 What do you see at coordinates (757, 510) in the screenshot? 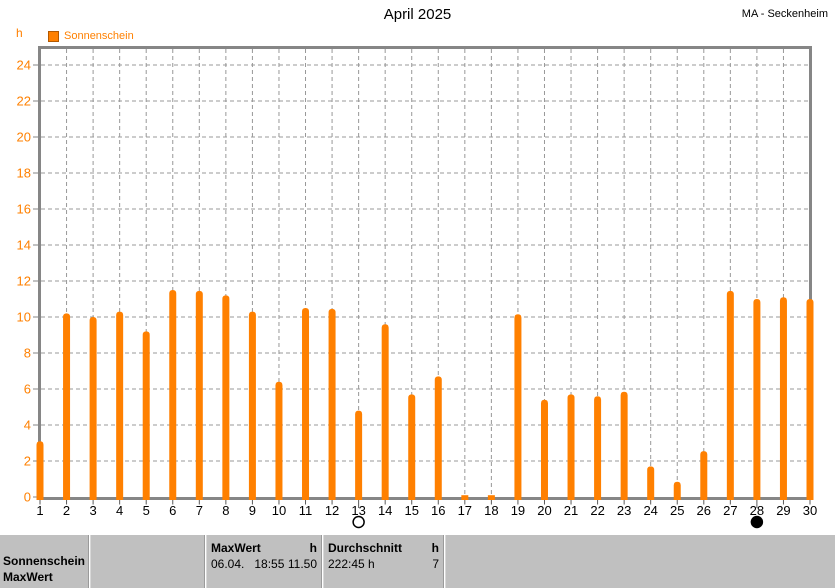
I see `x-axis-label: 28` at bounding box center [757, 510].